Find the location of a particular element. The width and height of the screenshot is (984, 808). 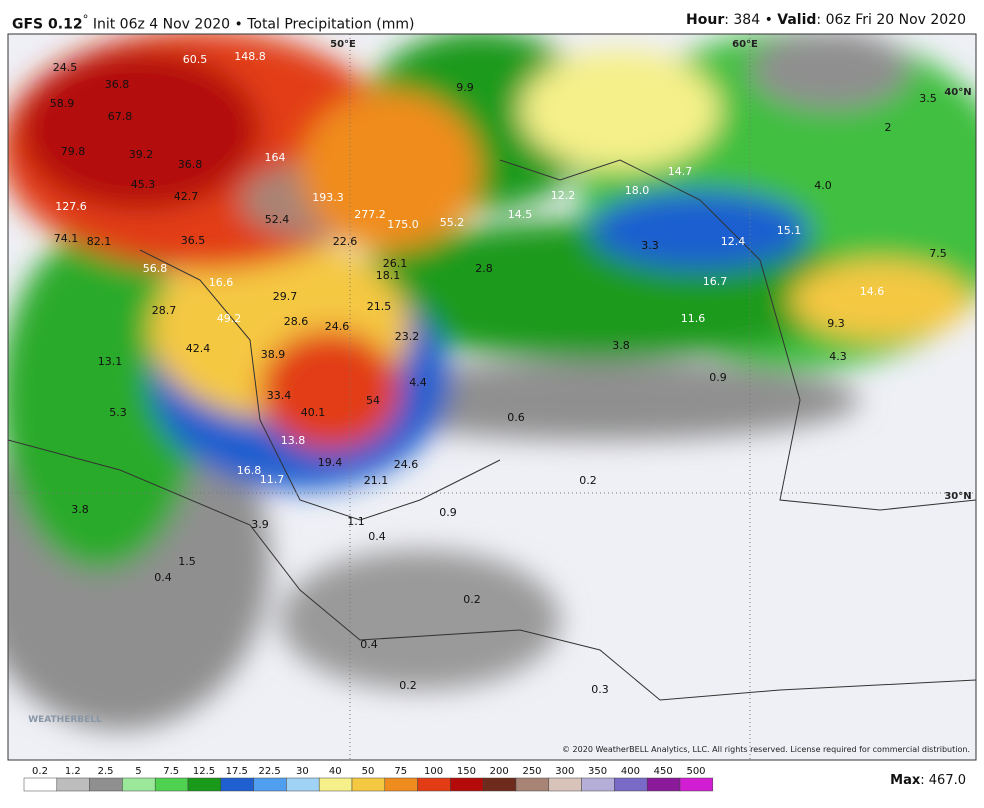

max-key: Max is located at coordinates (905, 780).